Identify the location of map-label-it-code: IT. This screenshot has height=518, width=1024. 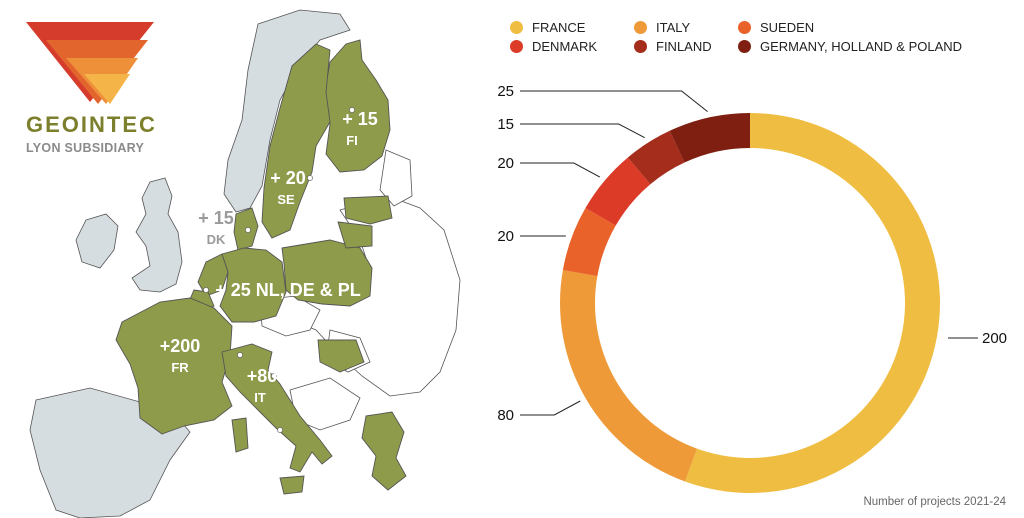
(260, 397).